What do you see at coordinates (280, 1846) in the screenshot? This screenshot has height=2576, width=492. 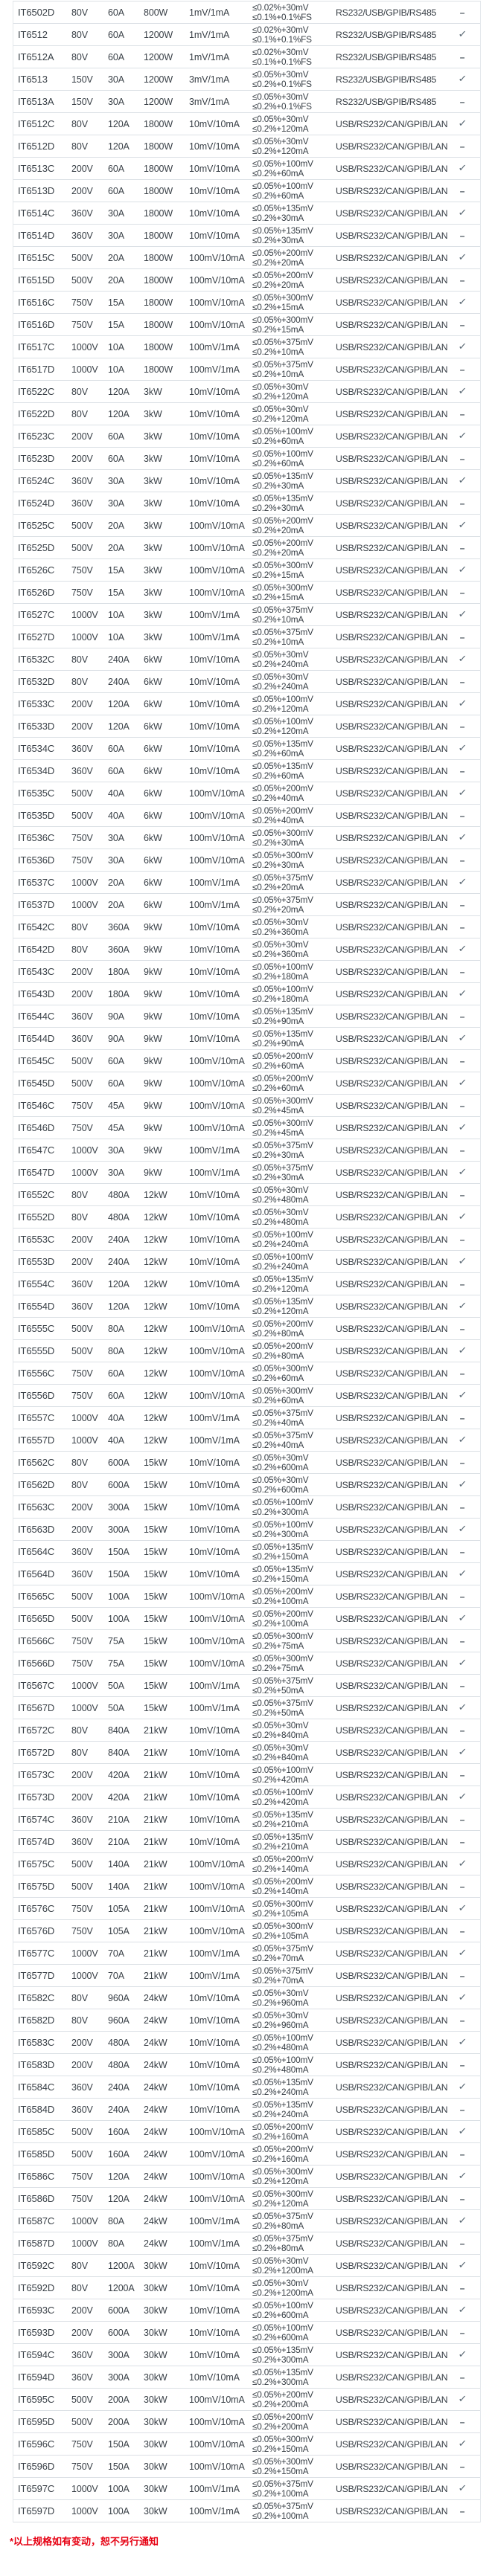 I see `accuracy-current-line: ≤0.2%+210mA` at bounding box center [280, 1846].